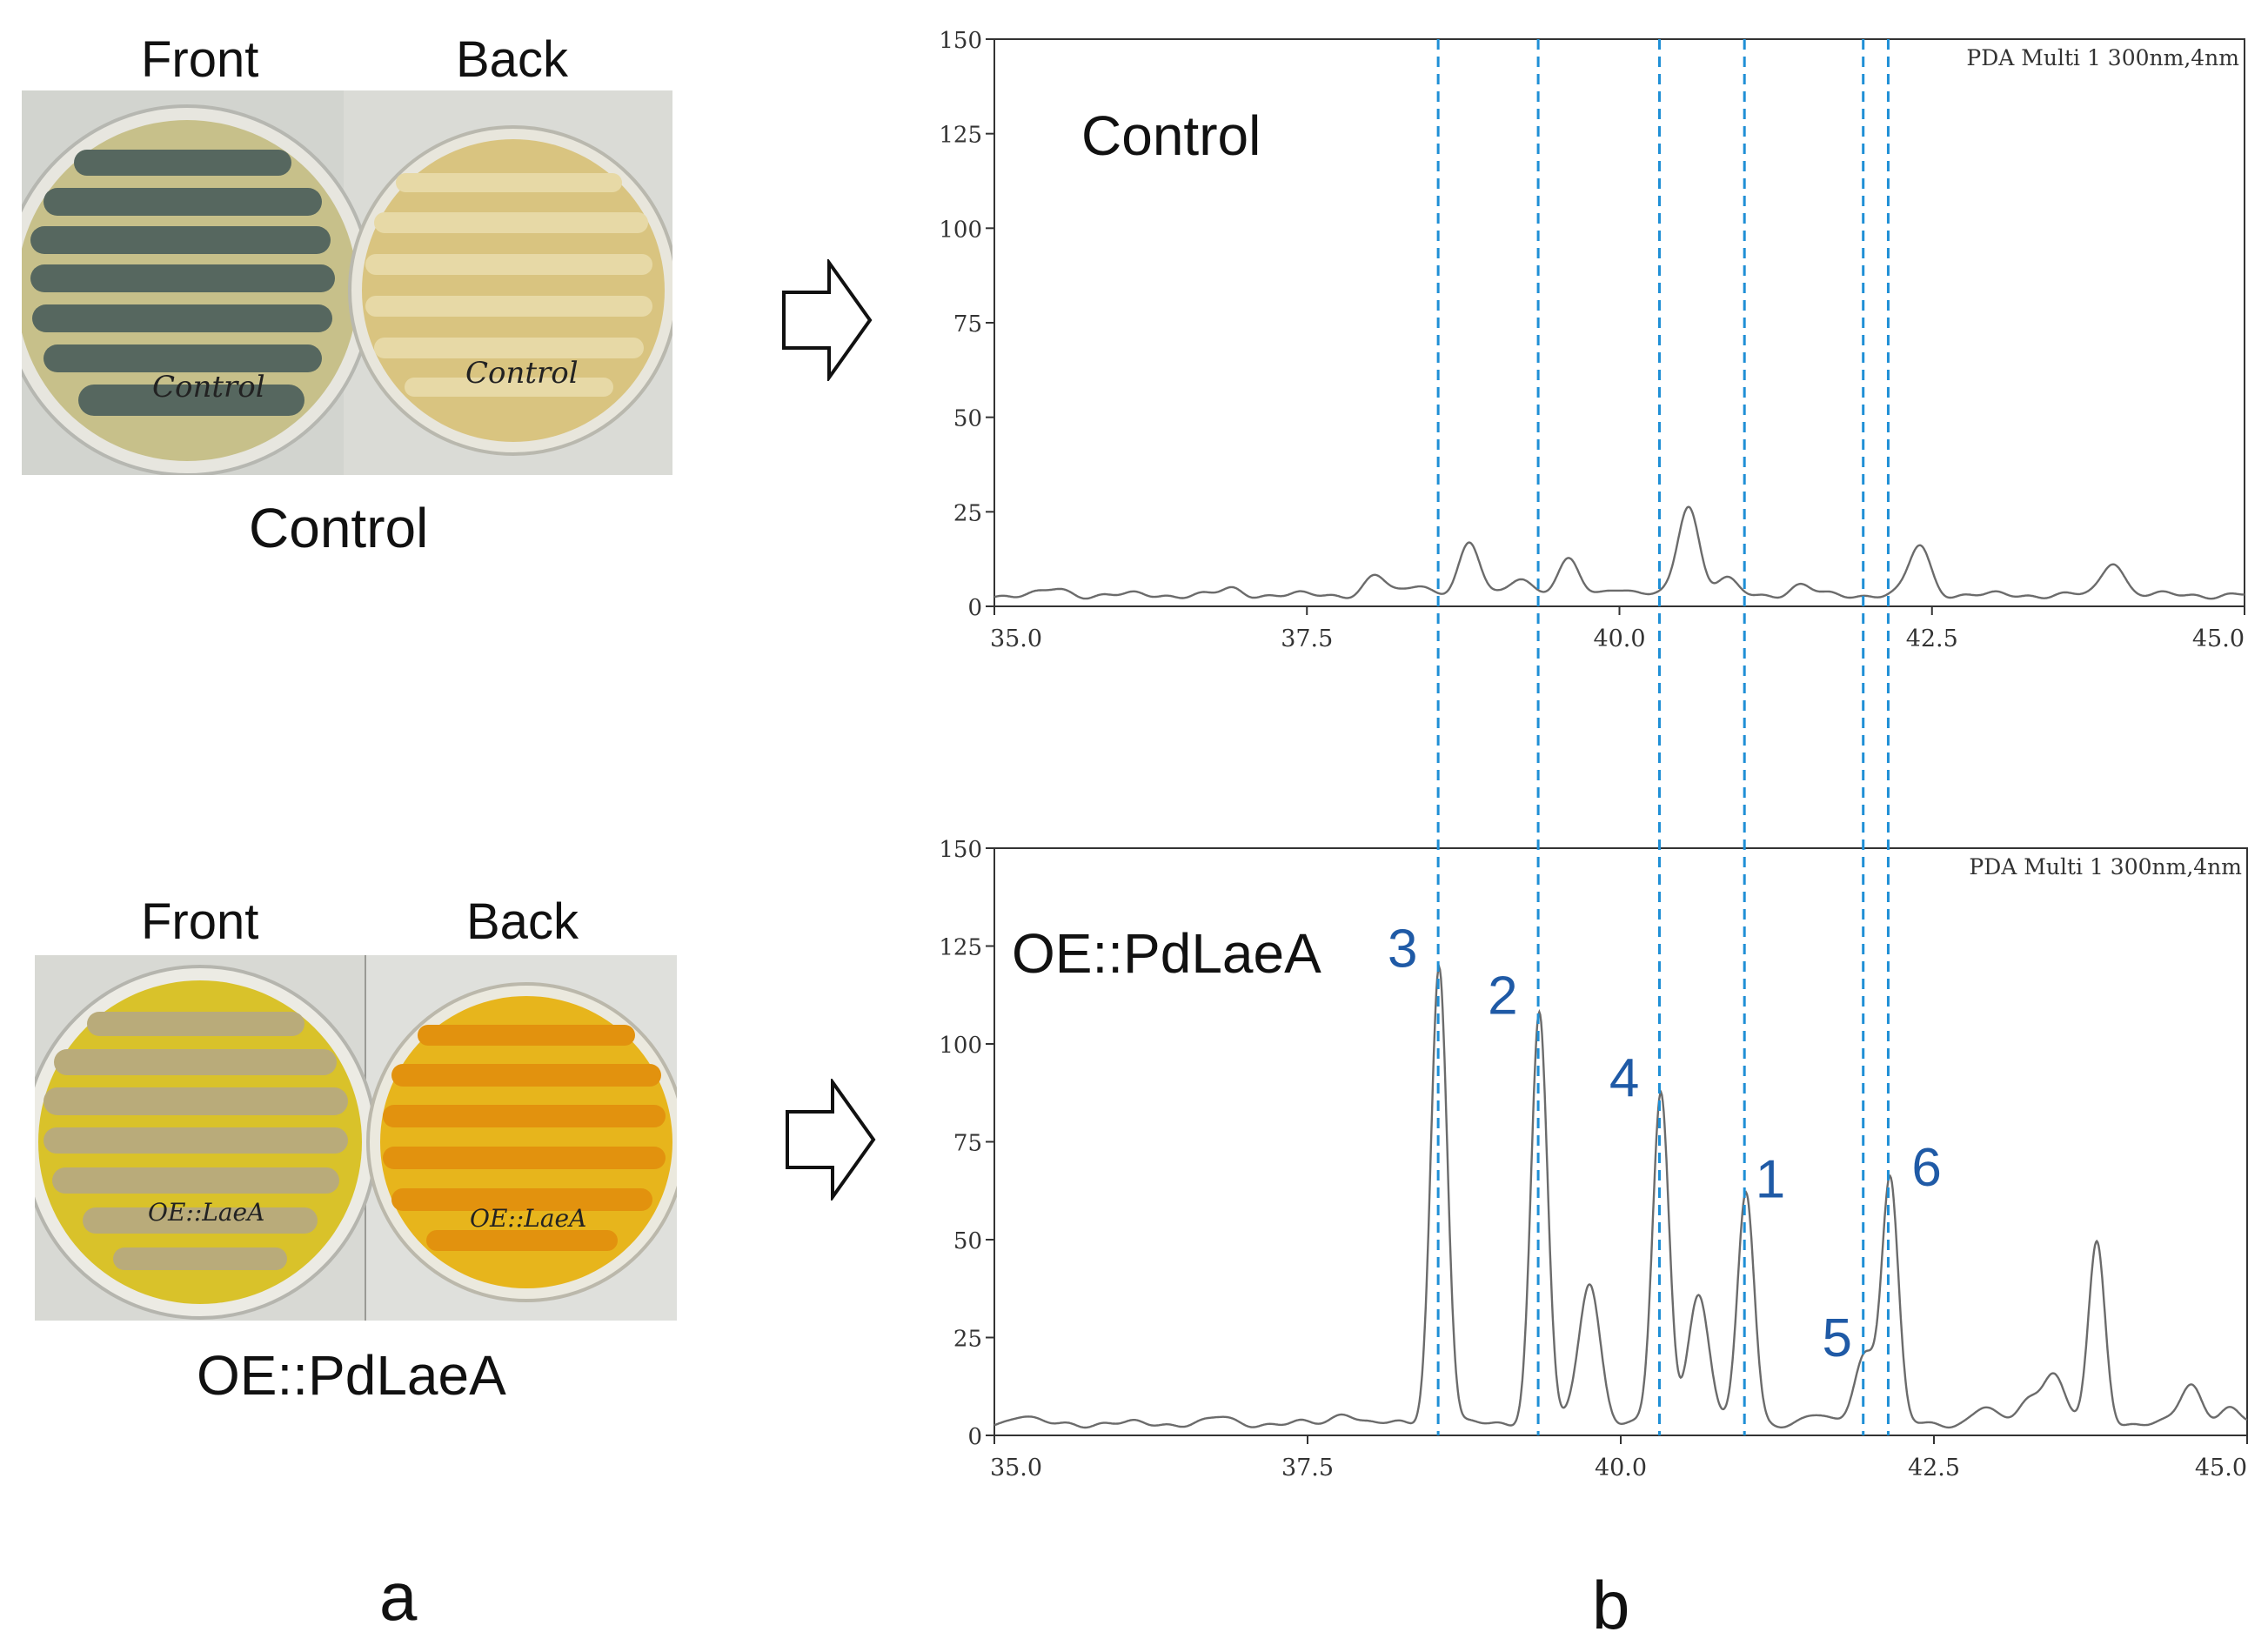 Image resolution: width=2268 pixels, height=1652 pixels. What do you see at coordinates (1403, 950) in the screenshot?
I see `peak-label-3: 3` at bounding box center [1403, 950].